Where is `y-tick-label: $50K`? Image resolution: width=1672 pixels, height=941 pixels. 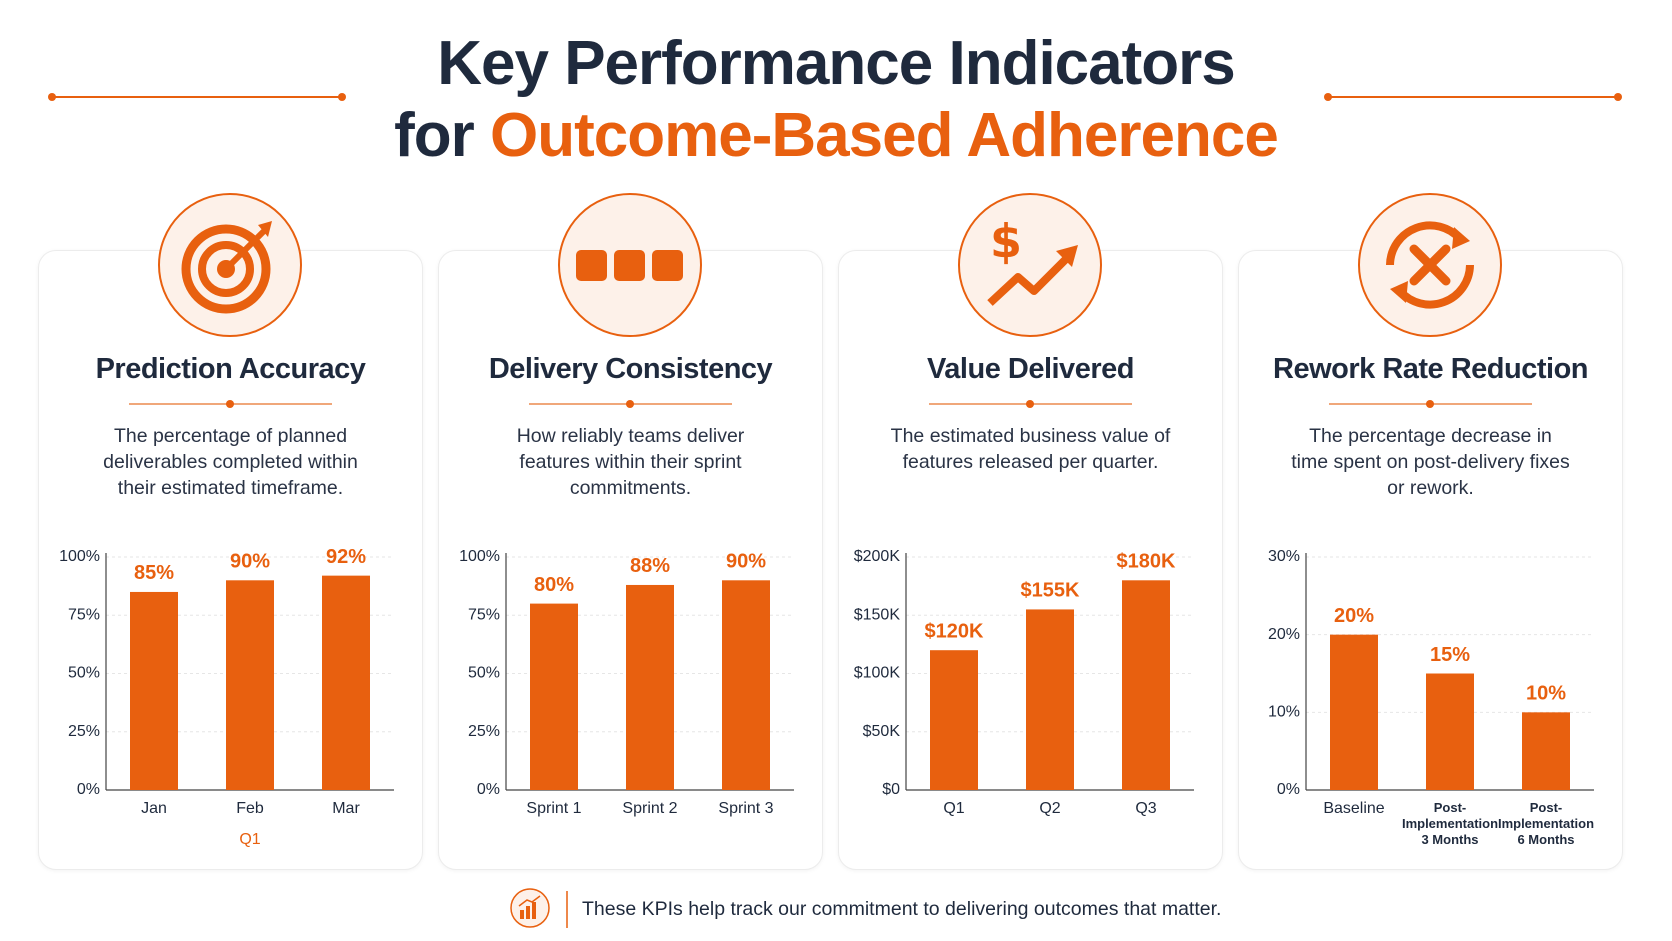
y-tick-label: $50K is located at coordinates (882, 731).